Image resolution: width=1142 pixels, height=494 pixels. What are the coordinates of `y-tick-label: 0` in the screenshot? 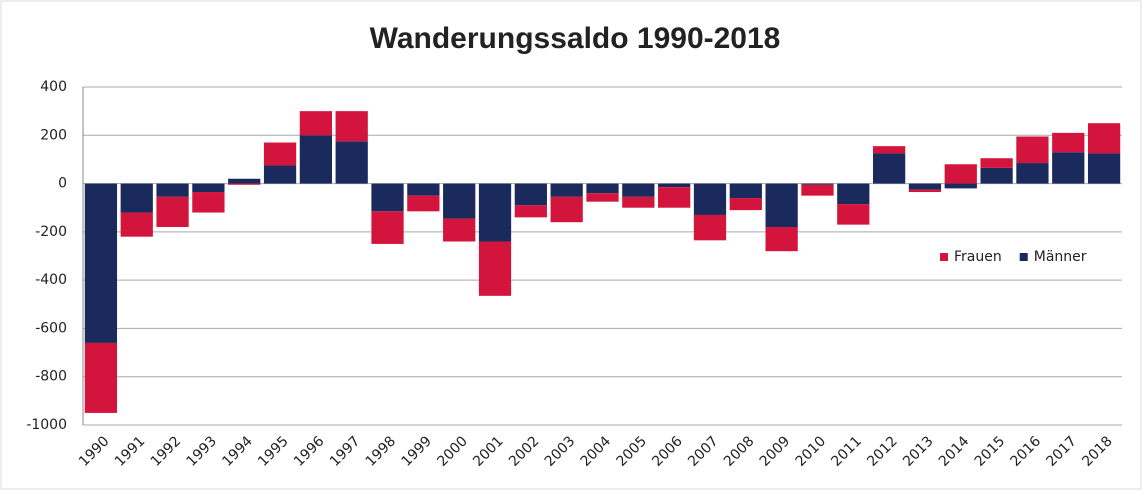 It's located at (62, 184).